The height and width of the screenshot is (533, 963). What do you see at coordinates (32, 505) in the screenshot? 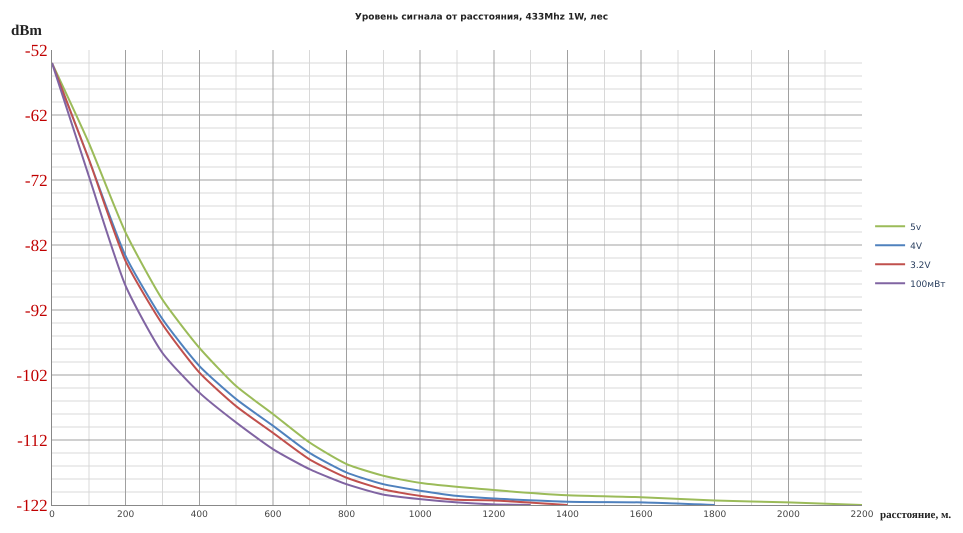
I see `y-tick-label: -122` at bounding box center [32, 505].